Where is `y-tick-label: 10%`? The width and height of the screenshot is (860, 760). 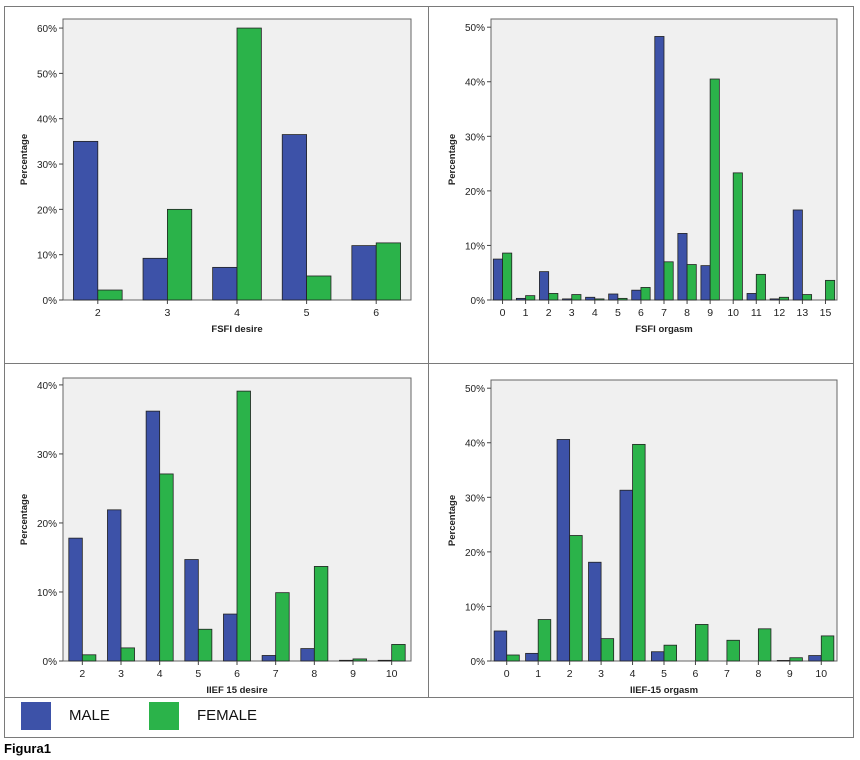 y-tick-label: 10% is located at coordinates (475, 246).